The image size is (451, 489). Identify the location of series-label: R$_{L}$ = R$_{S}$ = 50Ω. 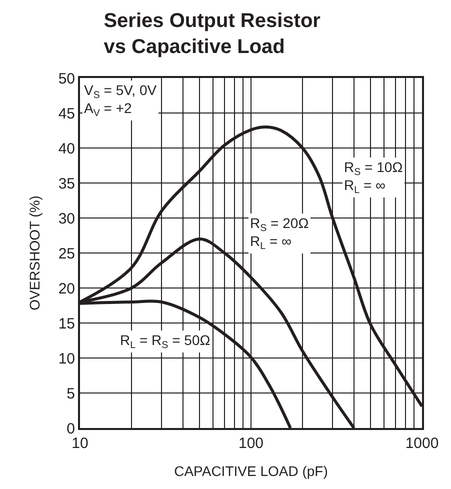
(165, 341).